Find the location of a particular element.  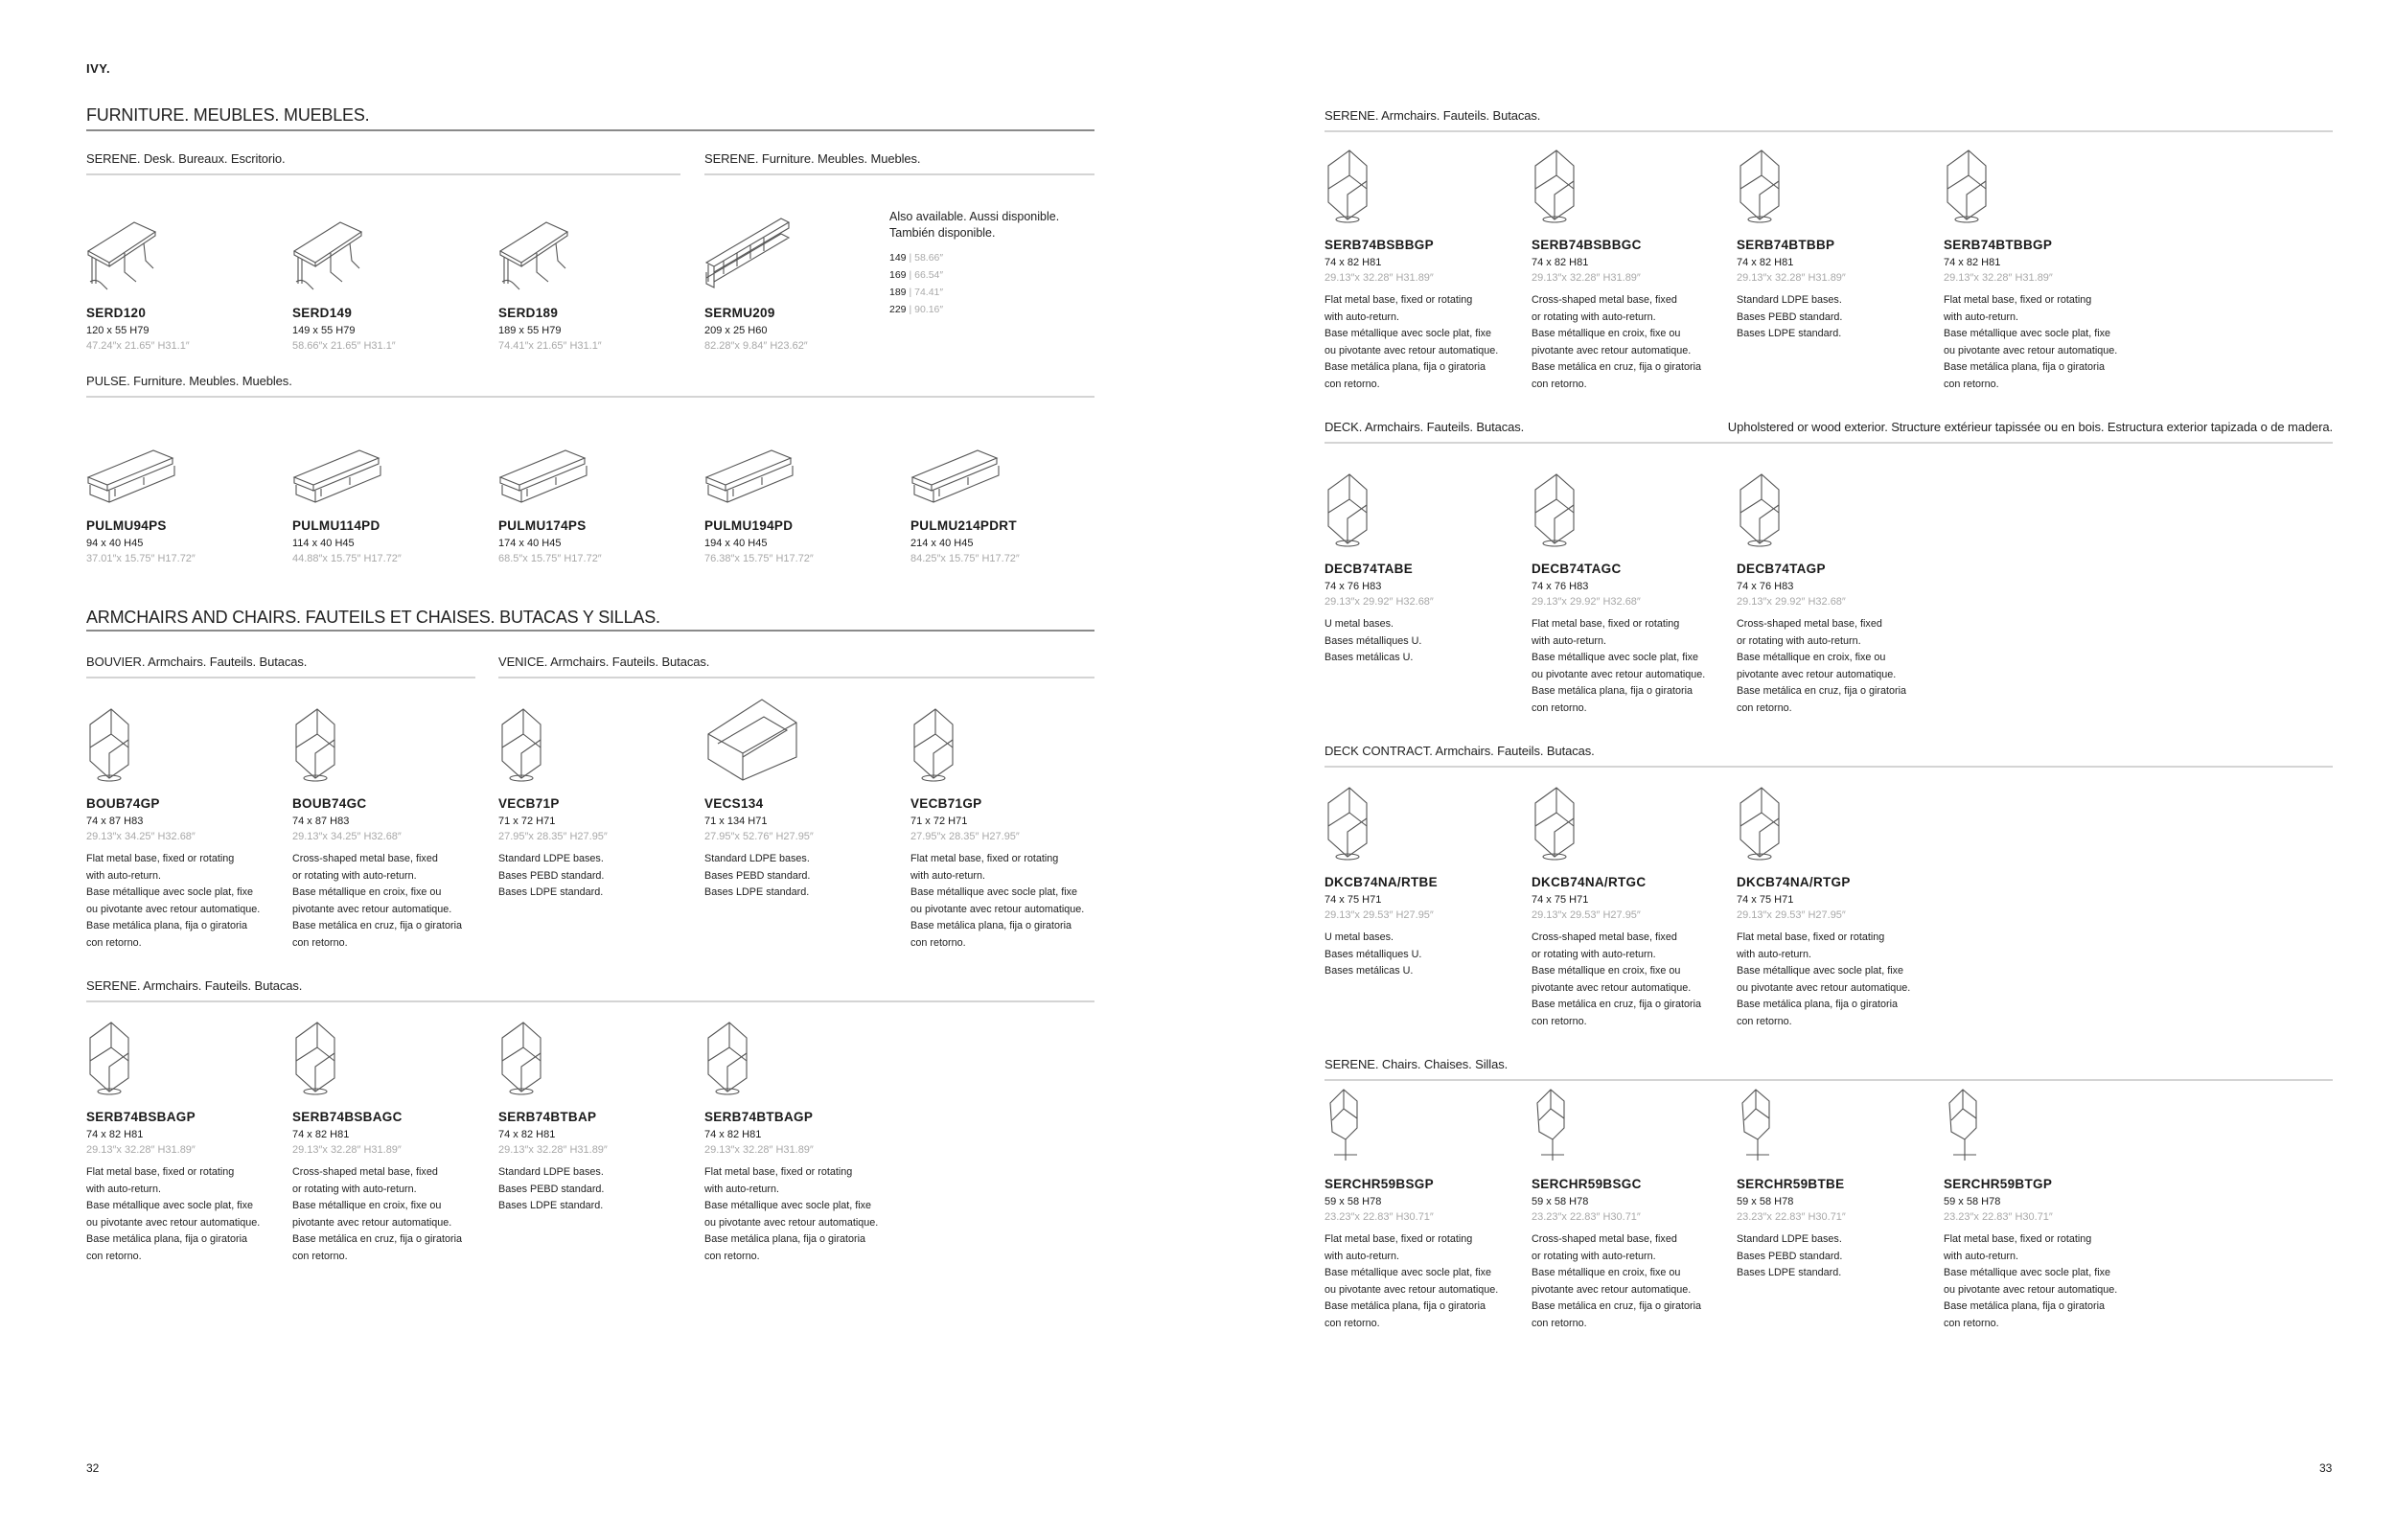

description-line: U metal bases. is located at coordinates (1359, 937).